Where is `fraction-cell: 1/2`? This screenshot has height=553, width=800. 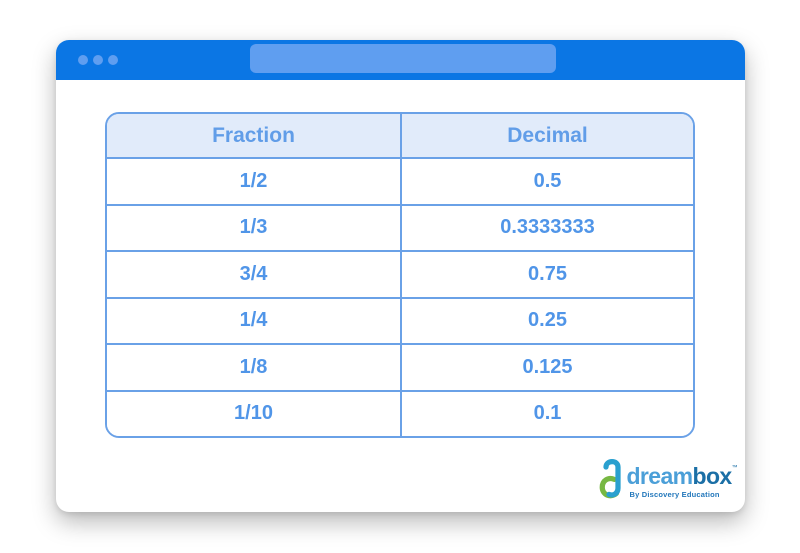 fraction-cell: 1/2 is located at coordinates (253, 180).